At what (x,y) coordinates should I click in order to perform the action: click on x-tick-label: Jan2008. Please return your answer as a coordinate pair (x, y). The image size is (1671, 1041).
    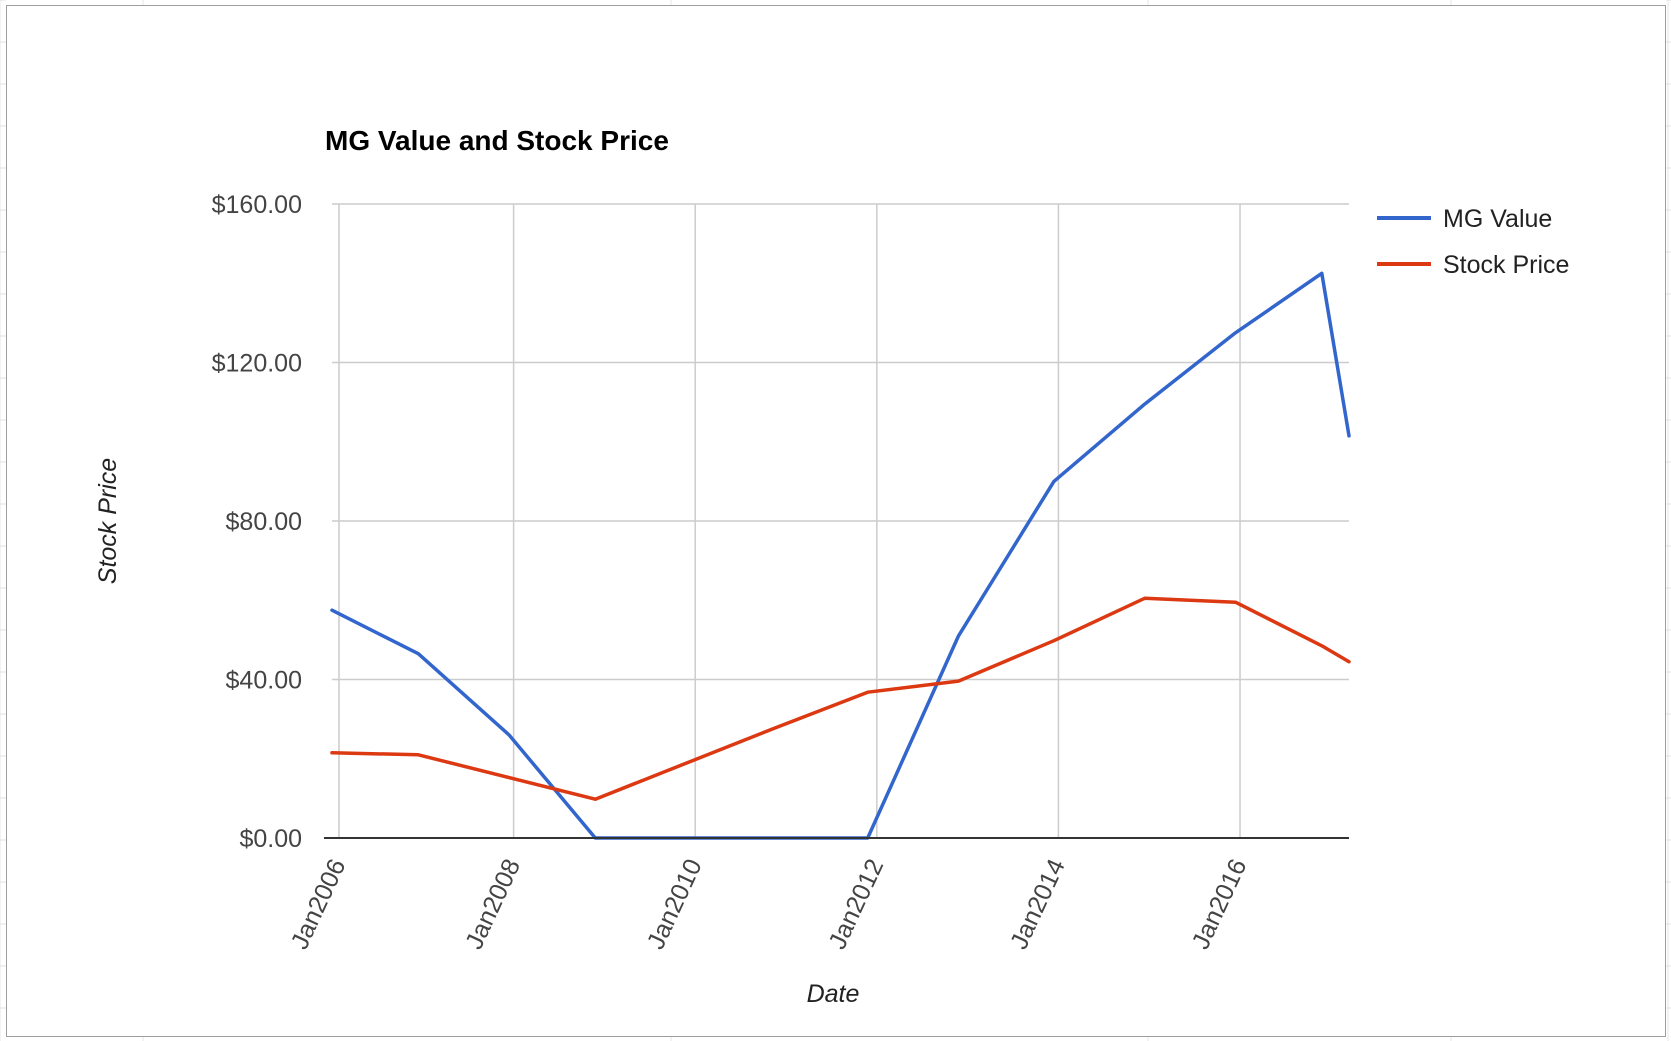
    Looking at the image, I should click on (493, 904).